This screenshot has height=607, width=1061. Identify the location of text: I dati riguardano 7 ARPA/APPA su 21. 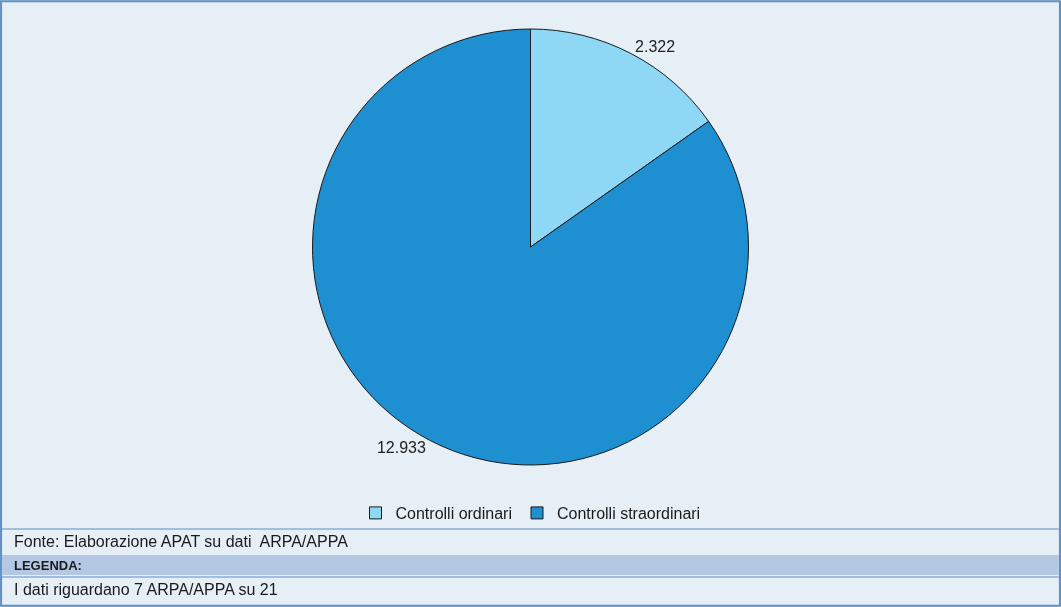
(146, 589).